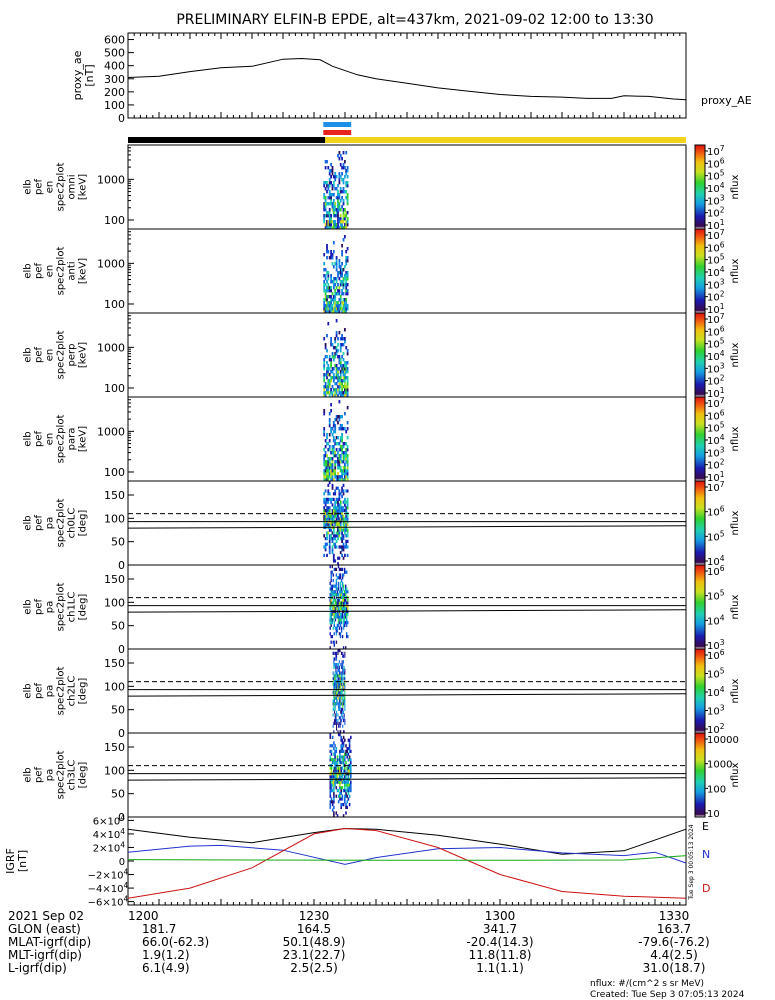 The height and width of the screenshot is (1000, 775). What do you see at coordinates (667, 995) in the screenshot?
I see `created-stamp: Created: Tue Sep 3 07:05:13 2024` at bounding box center [667, 995].